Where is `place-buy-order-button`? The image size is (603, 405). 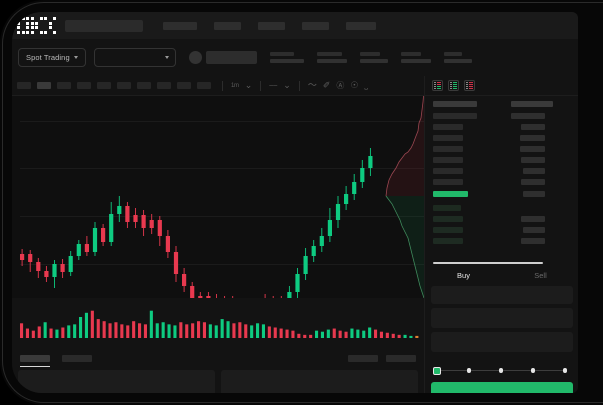
place-buy-order-button is located at coordinates (502, 387).